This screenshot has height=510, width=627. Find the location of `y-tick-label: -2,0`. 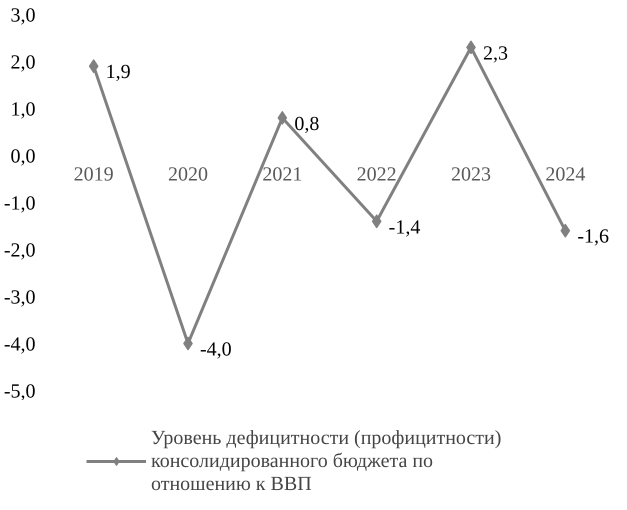

y-tick-label: -2,0 is located at coordinates (20, 251).